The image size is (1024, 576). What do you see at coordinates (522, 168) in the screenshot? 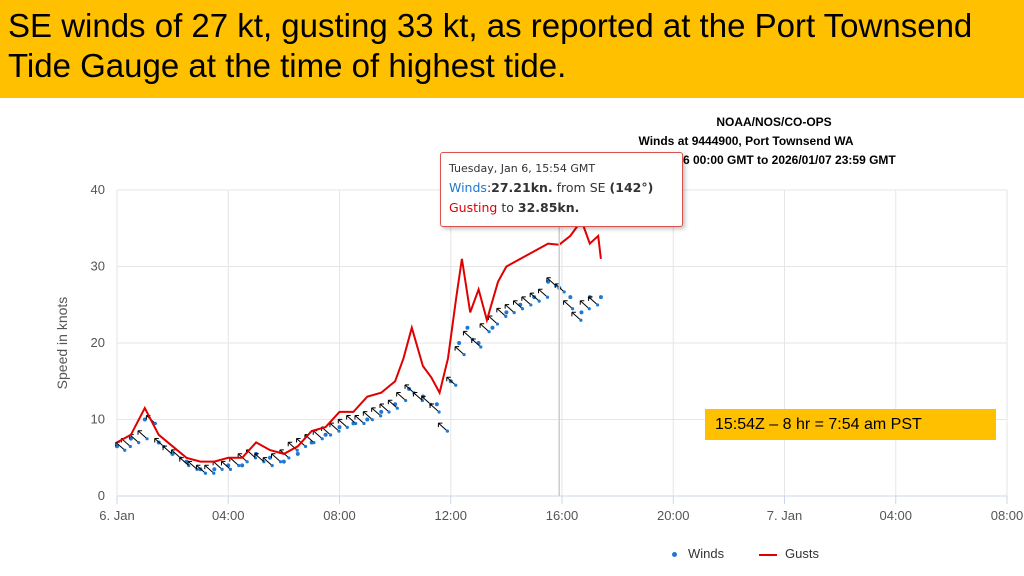
I see `tooltip-date: Tuesday, Jan 6, 15:54 GMT` at bounding box center [522, 168].